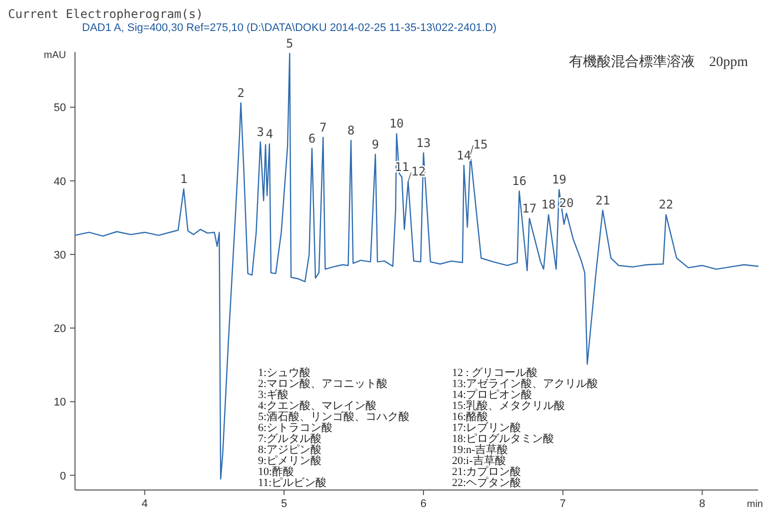 The image size is (767, 519). I want to click on annotation: 3:ギ酸, so click(273, 395).